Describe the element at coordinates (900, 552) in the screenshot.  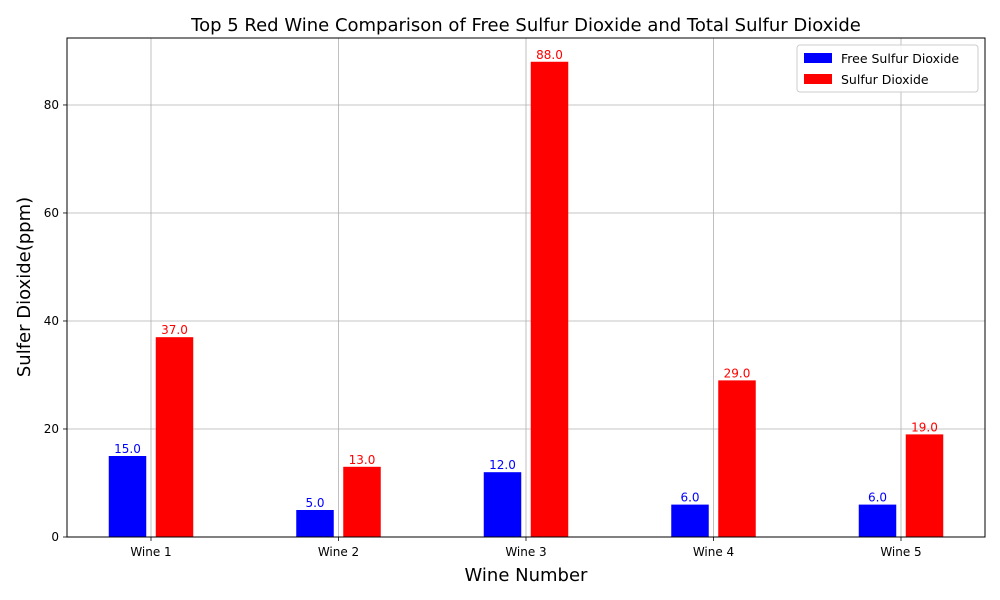
I see `x-tick-label: Wine 5` at that location.